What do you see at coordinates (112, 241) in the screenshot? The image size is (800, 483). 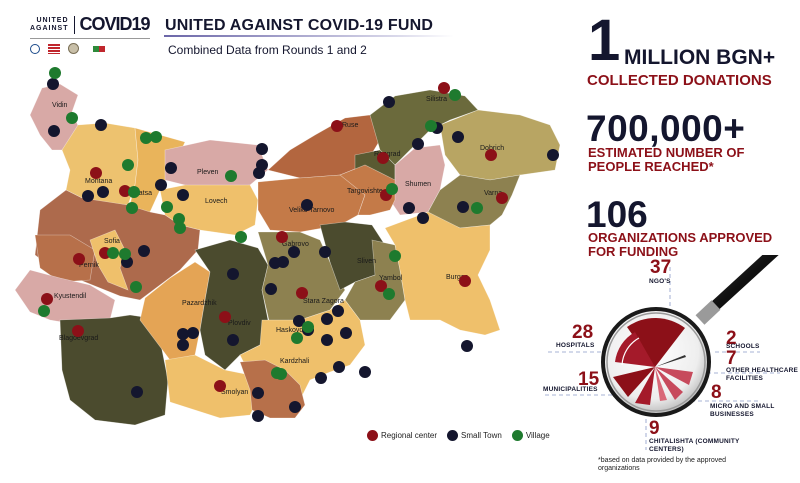 I see `city-label: Sofia` at bounding box center [112, 241].